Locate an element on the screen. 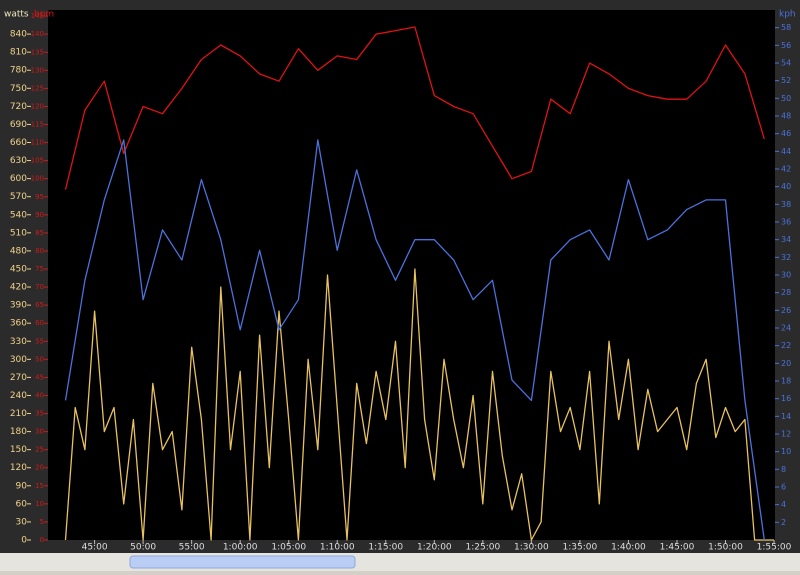  y3-tick-label: 20 is located at coordinates (786, 363).